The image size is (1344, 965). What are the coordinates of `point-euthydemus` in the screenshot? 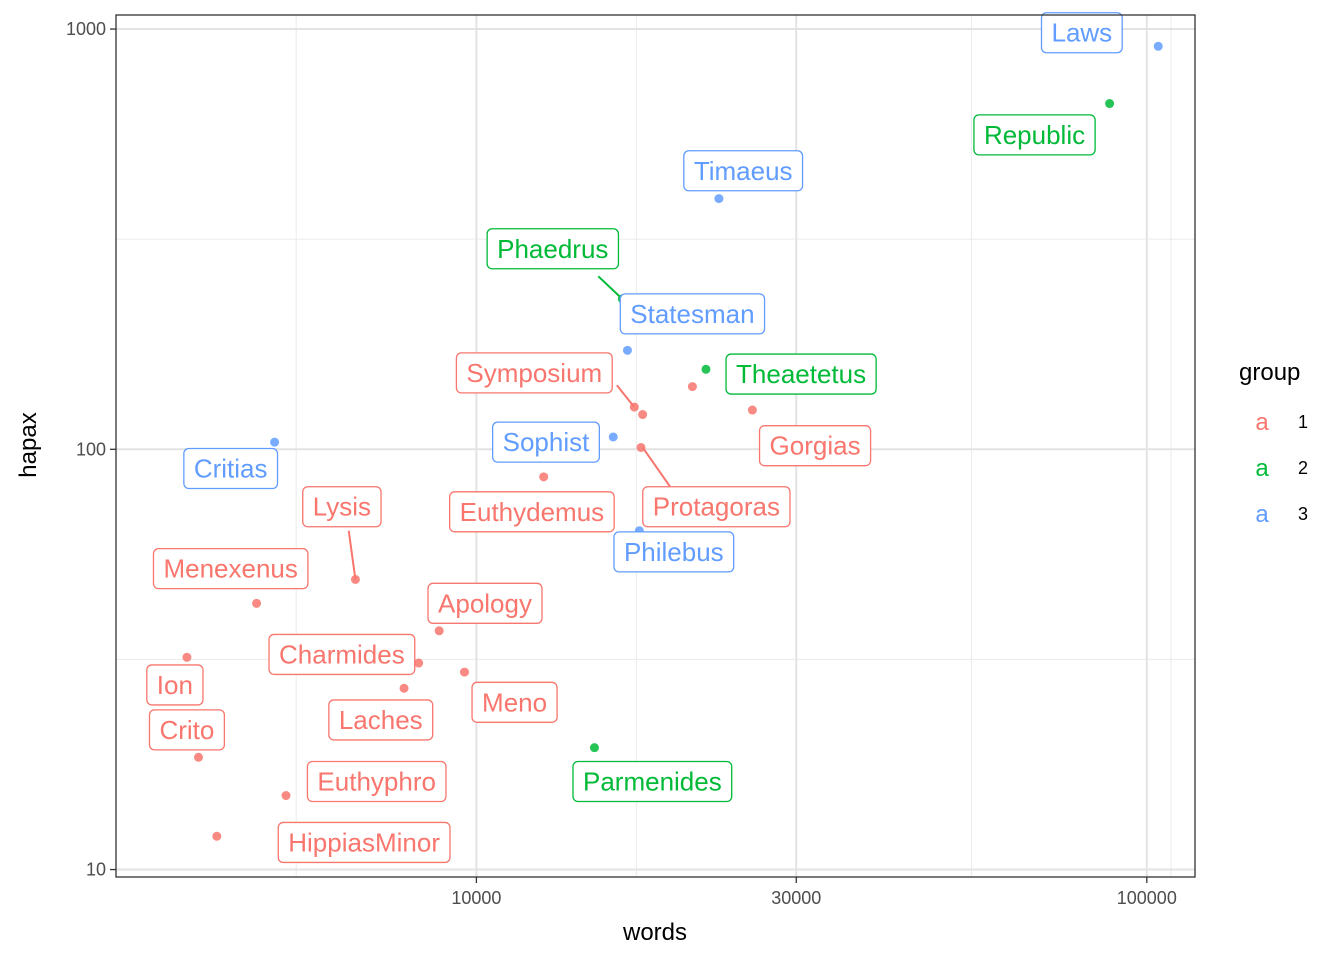 It's located at (544, 477).